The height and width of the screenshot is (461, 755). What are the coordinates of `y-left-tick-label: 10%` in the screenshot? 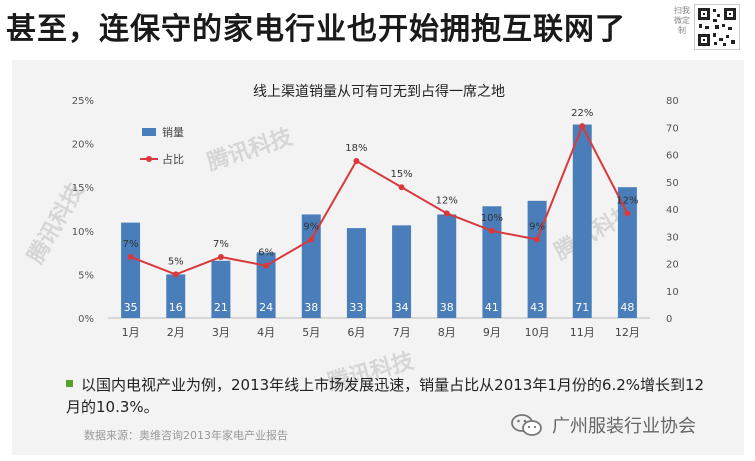 It's located at (83, 232).